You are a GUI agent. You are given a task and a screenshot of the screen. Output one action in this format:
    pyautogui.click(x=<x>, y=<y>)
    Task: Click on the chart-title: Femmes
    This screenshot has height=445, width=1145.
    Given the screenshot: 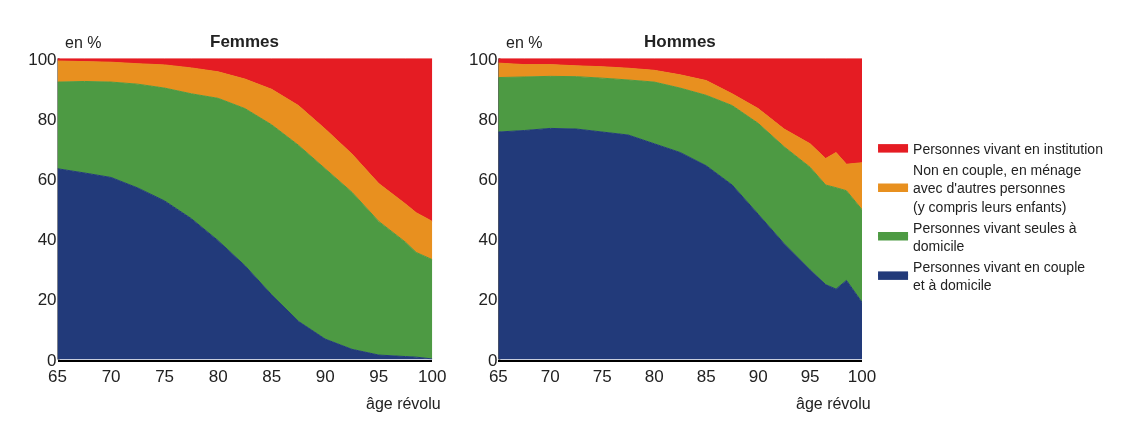 What is the action you would take?
    pyautogui.click(x=244, y=41)
    